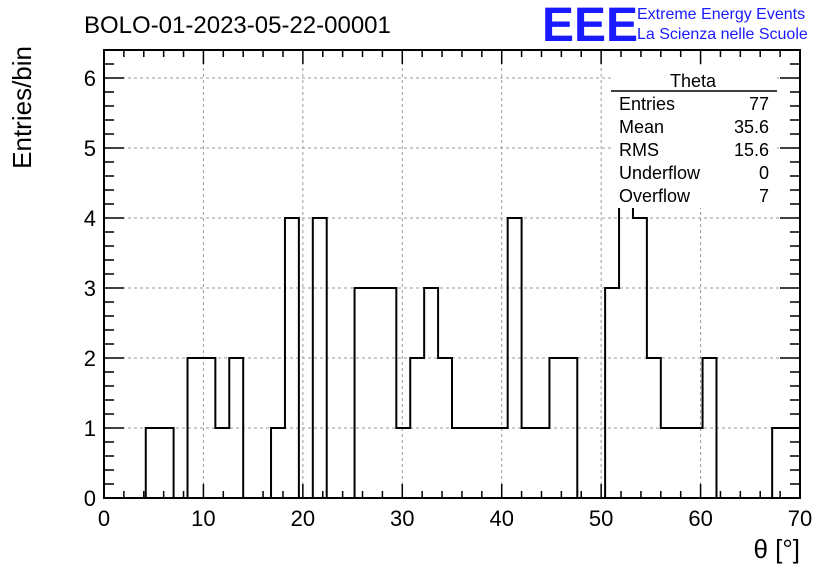  I want to click on y-tick-label: 6, so click(90, 78).